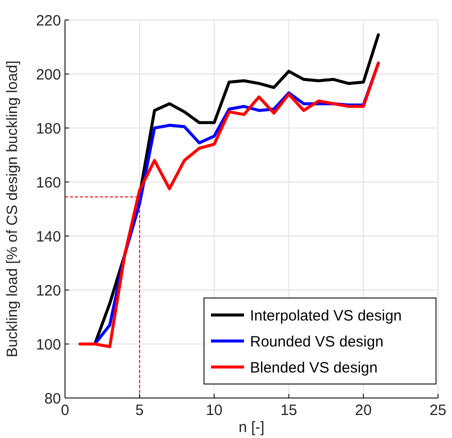 Image resolution: width=452 pixels, height=438 pixels. Describe the element at coordinates (48, 183) in the screenshot. I see `y-tick-label: 160` at that location.